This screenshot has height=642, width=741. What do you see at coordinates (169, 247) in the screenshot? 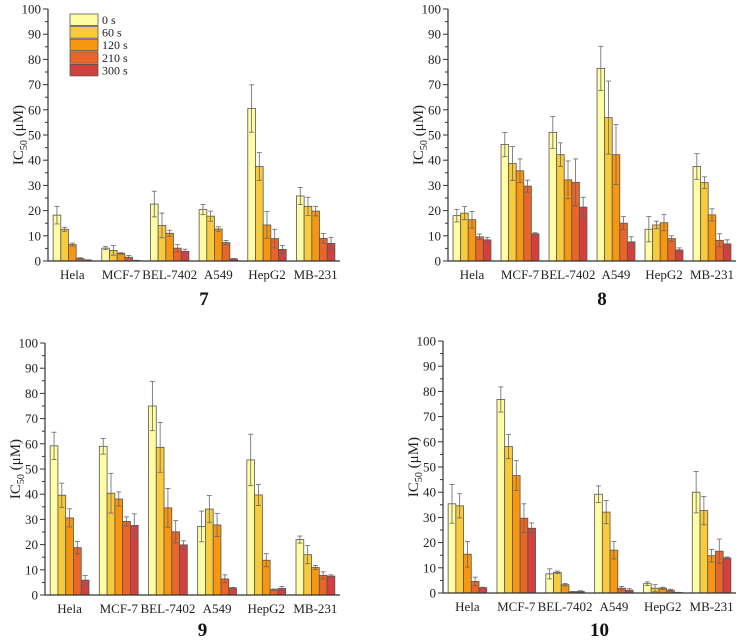
I see `bar-BEL-7402-120s` at bounding box center [169, 247].